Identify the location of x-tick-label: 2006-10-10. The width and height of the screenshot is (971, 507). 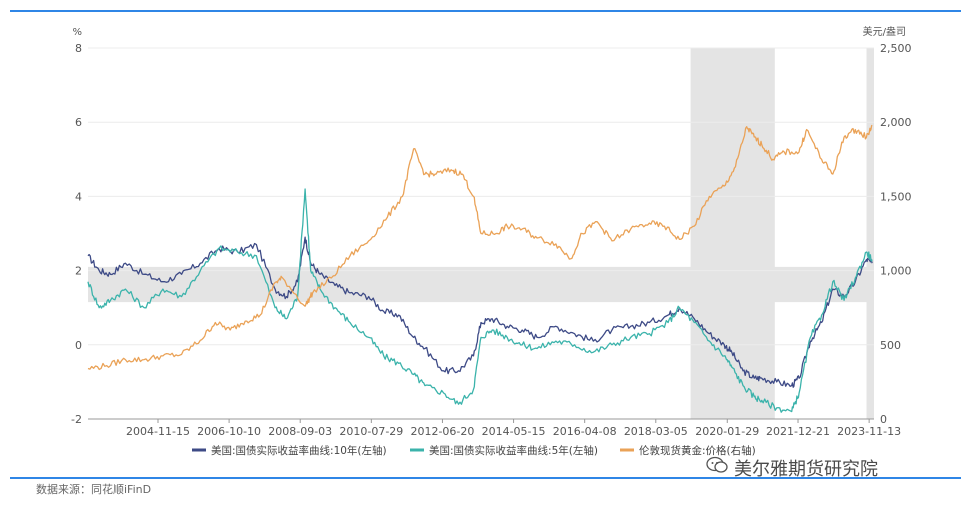
(229, 431).